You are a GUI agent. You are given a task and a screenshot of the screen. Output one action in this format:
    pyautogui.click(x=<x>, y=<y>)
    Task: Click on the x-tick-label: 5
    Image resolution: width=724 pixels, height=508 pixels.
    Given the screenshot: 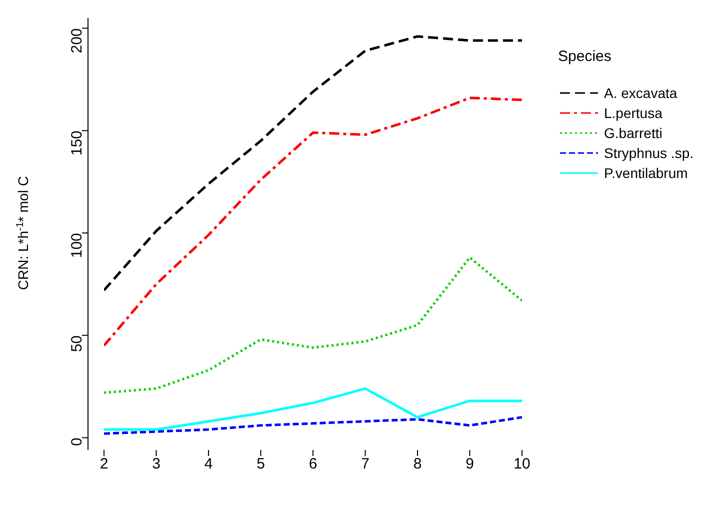 What is the action you would take?
    pyautogui.click(x=260, y=464)
    